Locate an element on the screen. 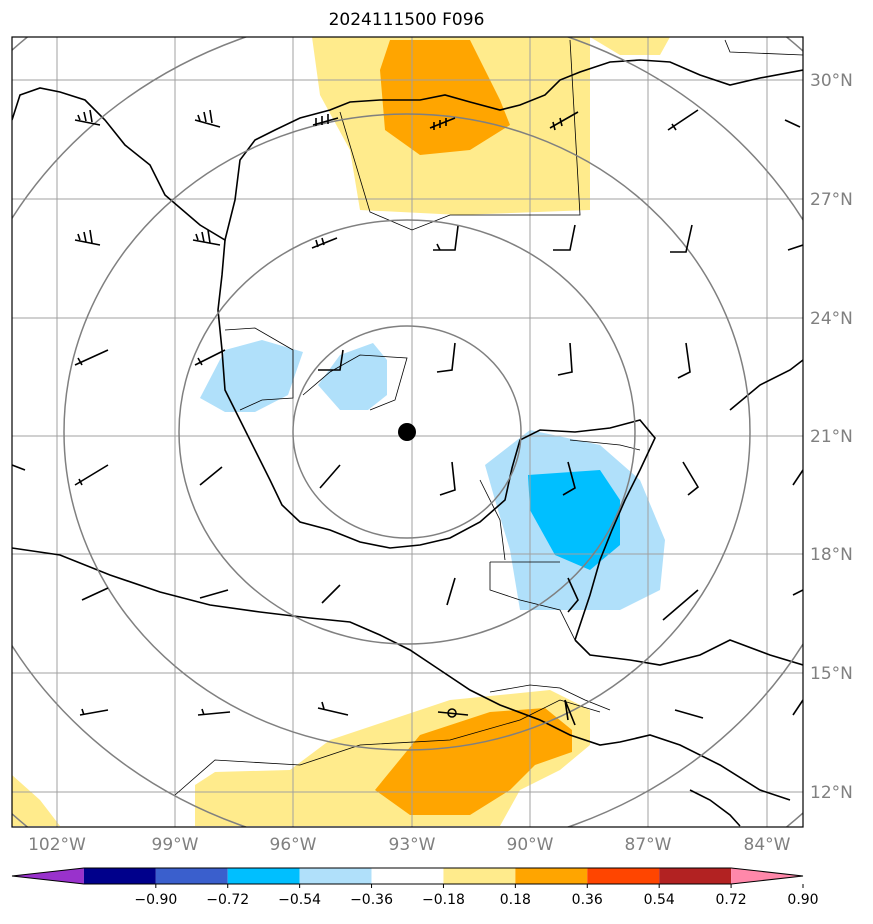 The width and height of the screenshot is (873, 924). colorbar-tick-label: −0.90 is located at coordinates (155, 900).